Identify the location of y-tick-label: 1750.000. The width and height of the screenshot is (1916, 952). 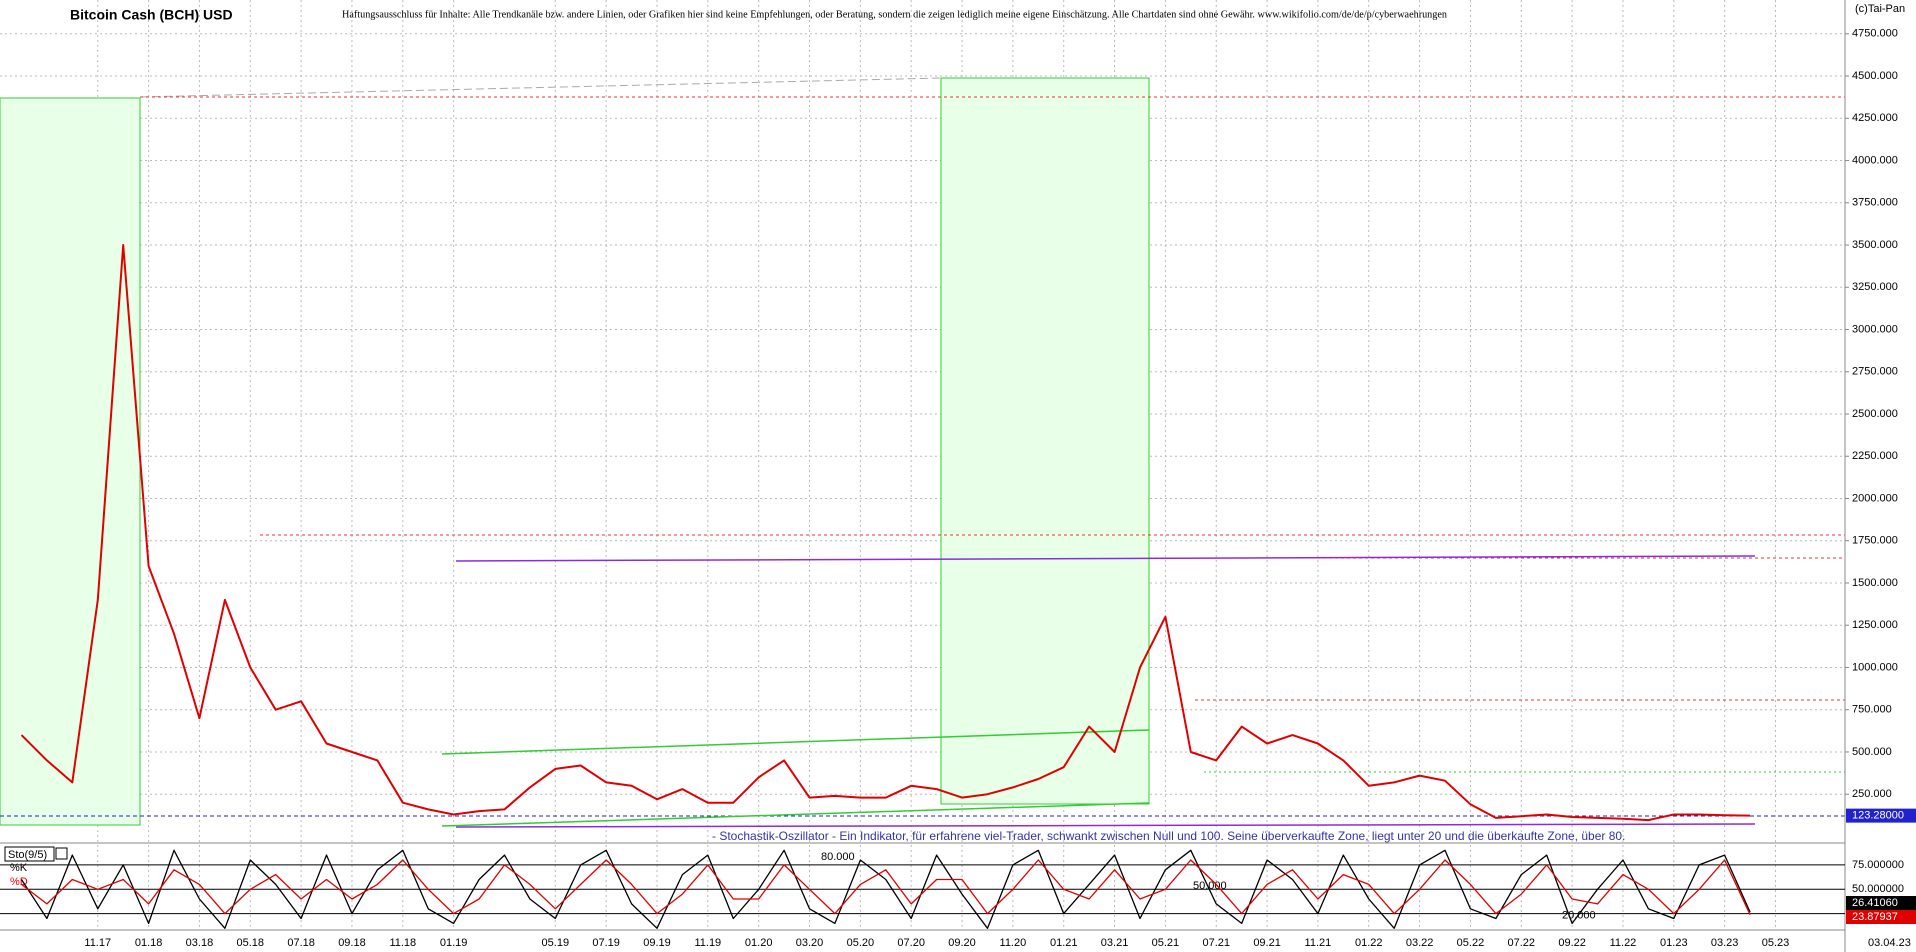
(1875, 541).